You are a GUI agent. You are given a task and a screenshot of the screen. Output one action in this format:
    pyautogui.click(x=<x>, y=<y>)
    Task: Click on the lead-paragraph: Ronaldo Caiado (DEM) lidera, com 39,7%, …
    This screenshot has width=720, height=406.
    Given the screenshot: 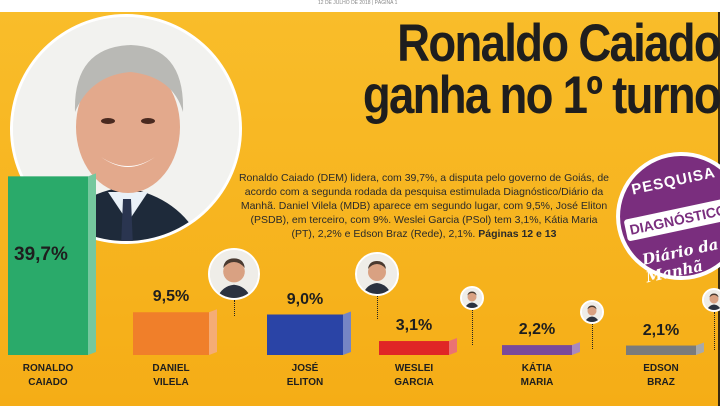 What is the action you would take?
    pyautogui.click(x=424, y=206)
    